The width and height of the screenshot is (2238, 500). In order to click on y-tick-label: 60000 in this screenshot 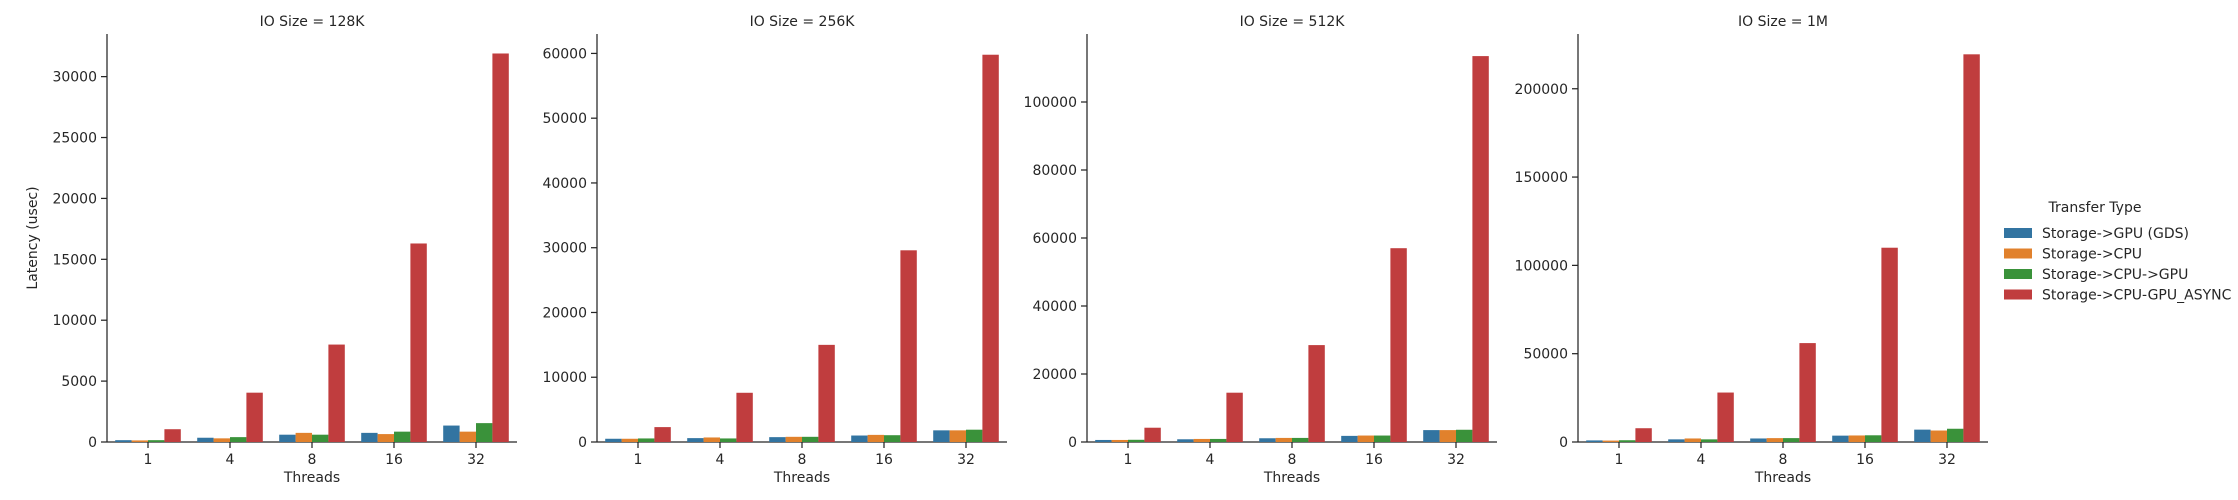, I will do `click(564, 54)`.